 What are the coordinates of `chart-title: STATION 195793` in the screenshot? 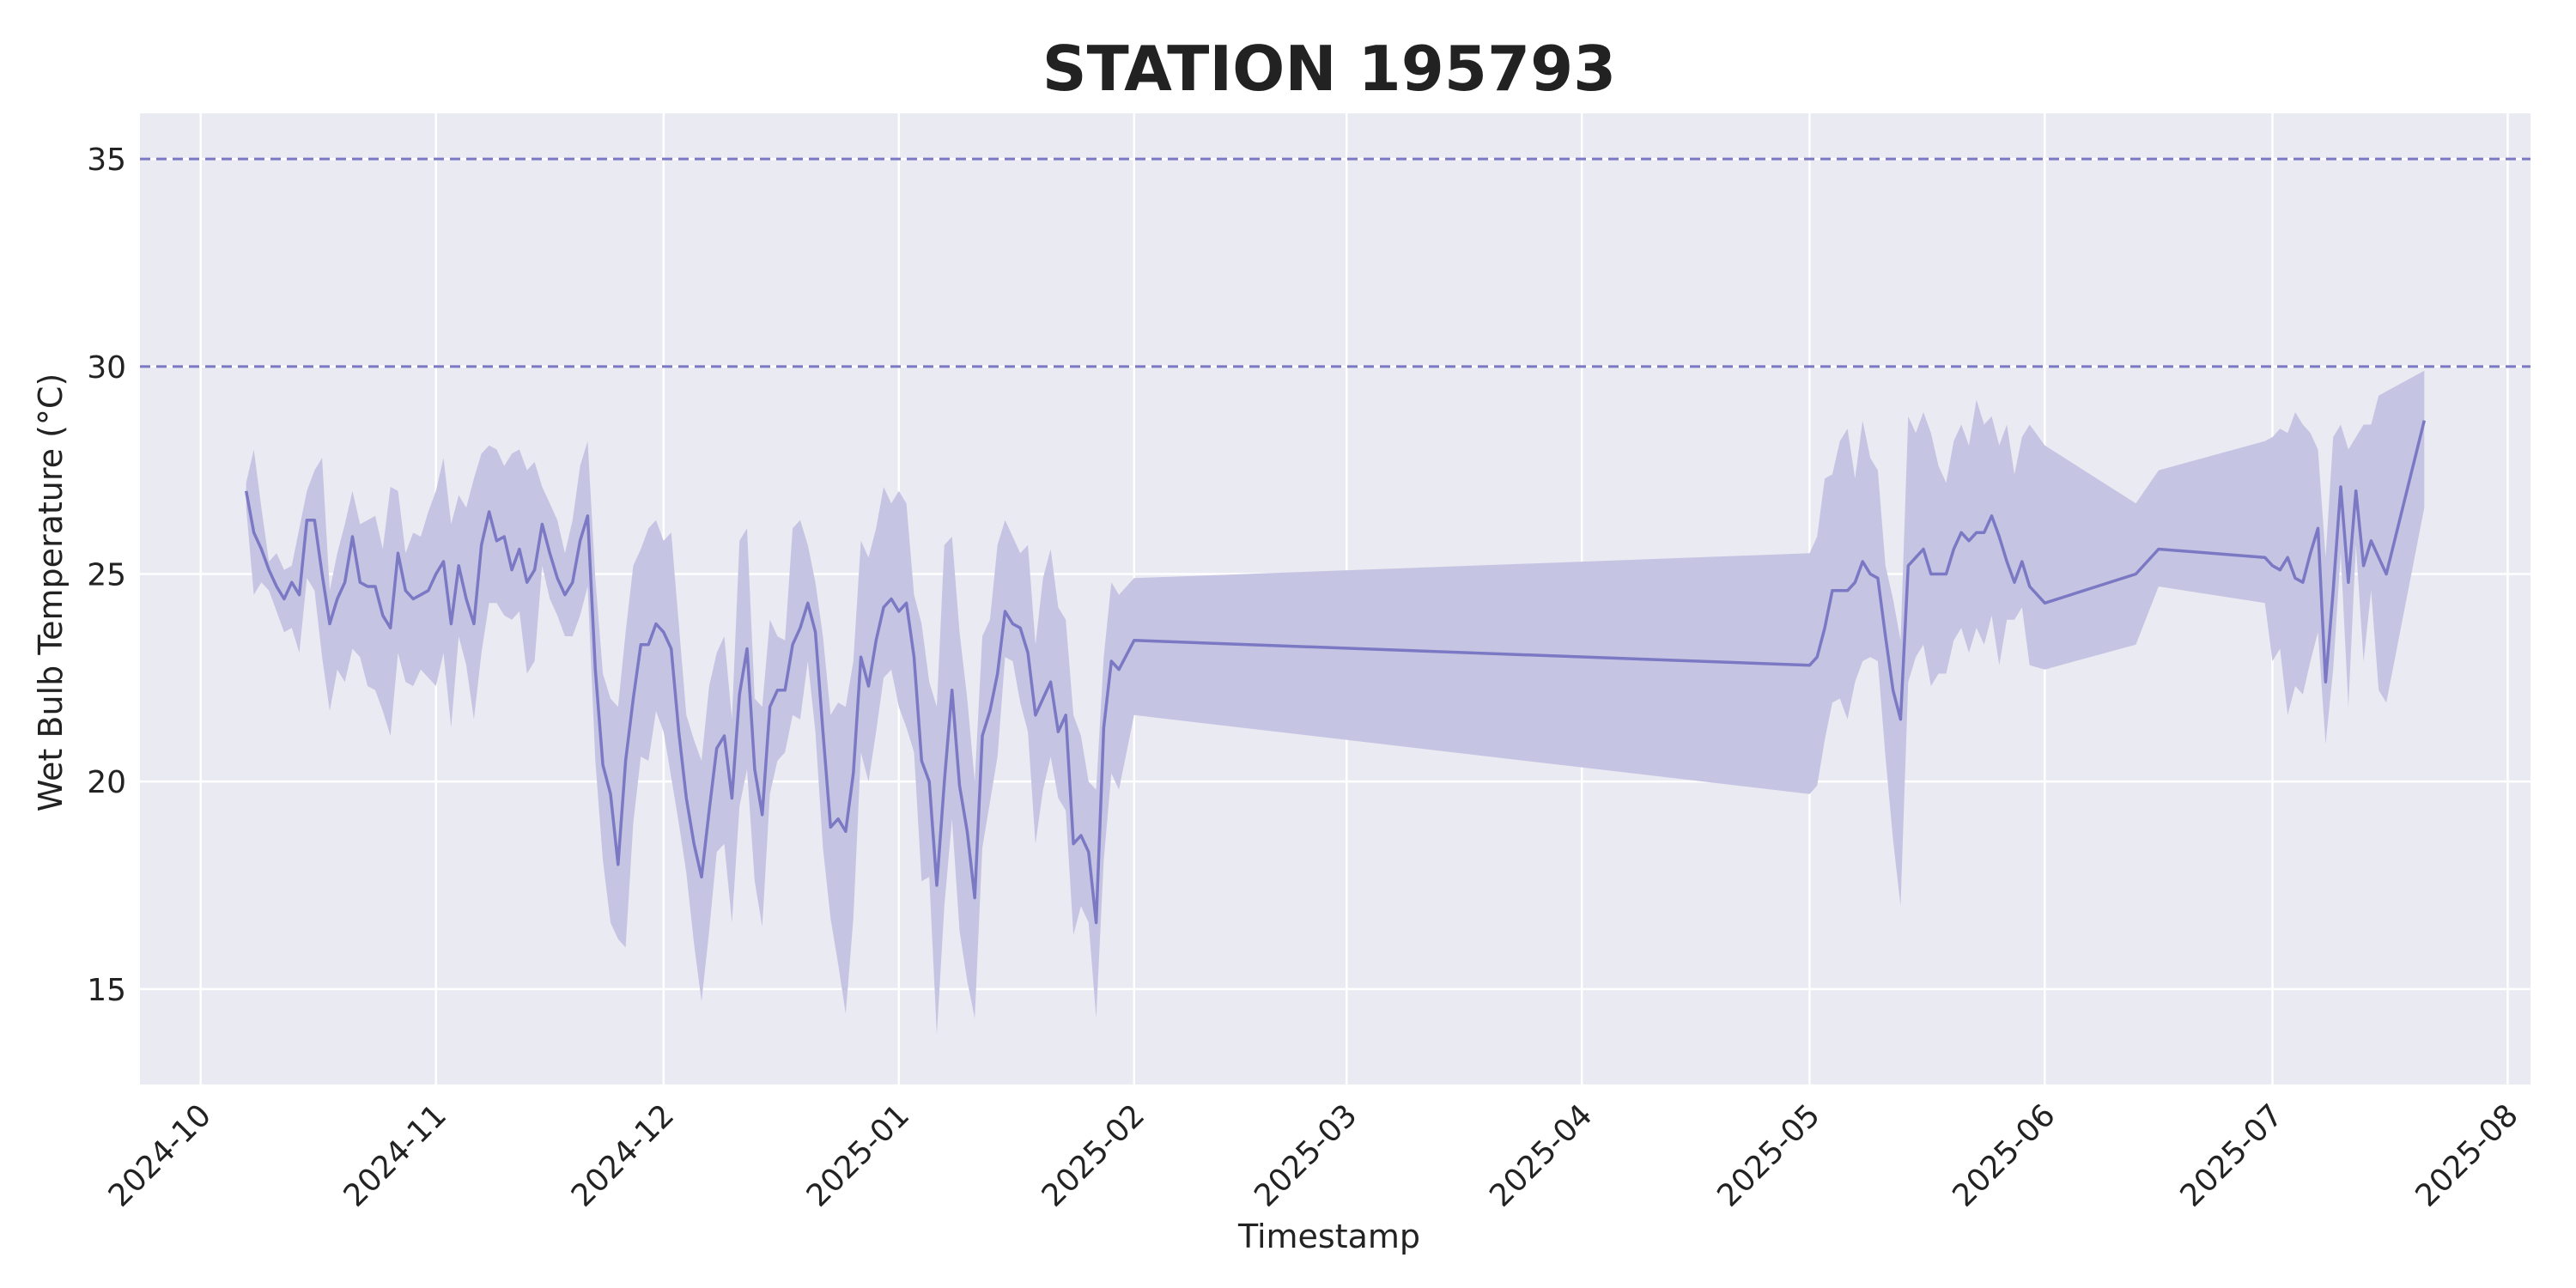 It's located at (1330, 69).